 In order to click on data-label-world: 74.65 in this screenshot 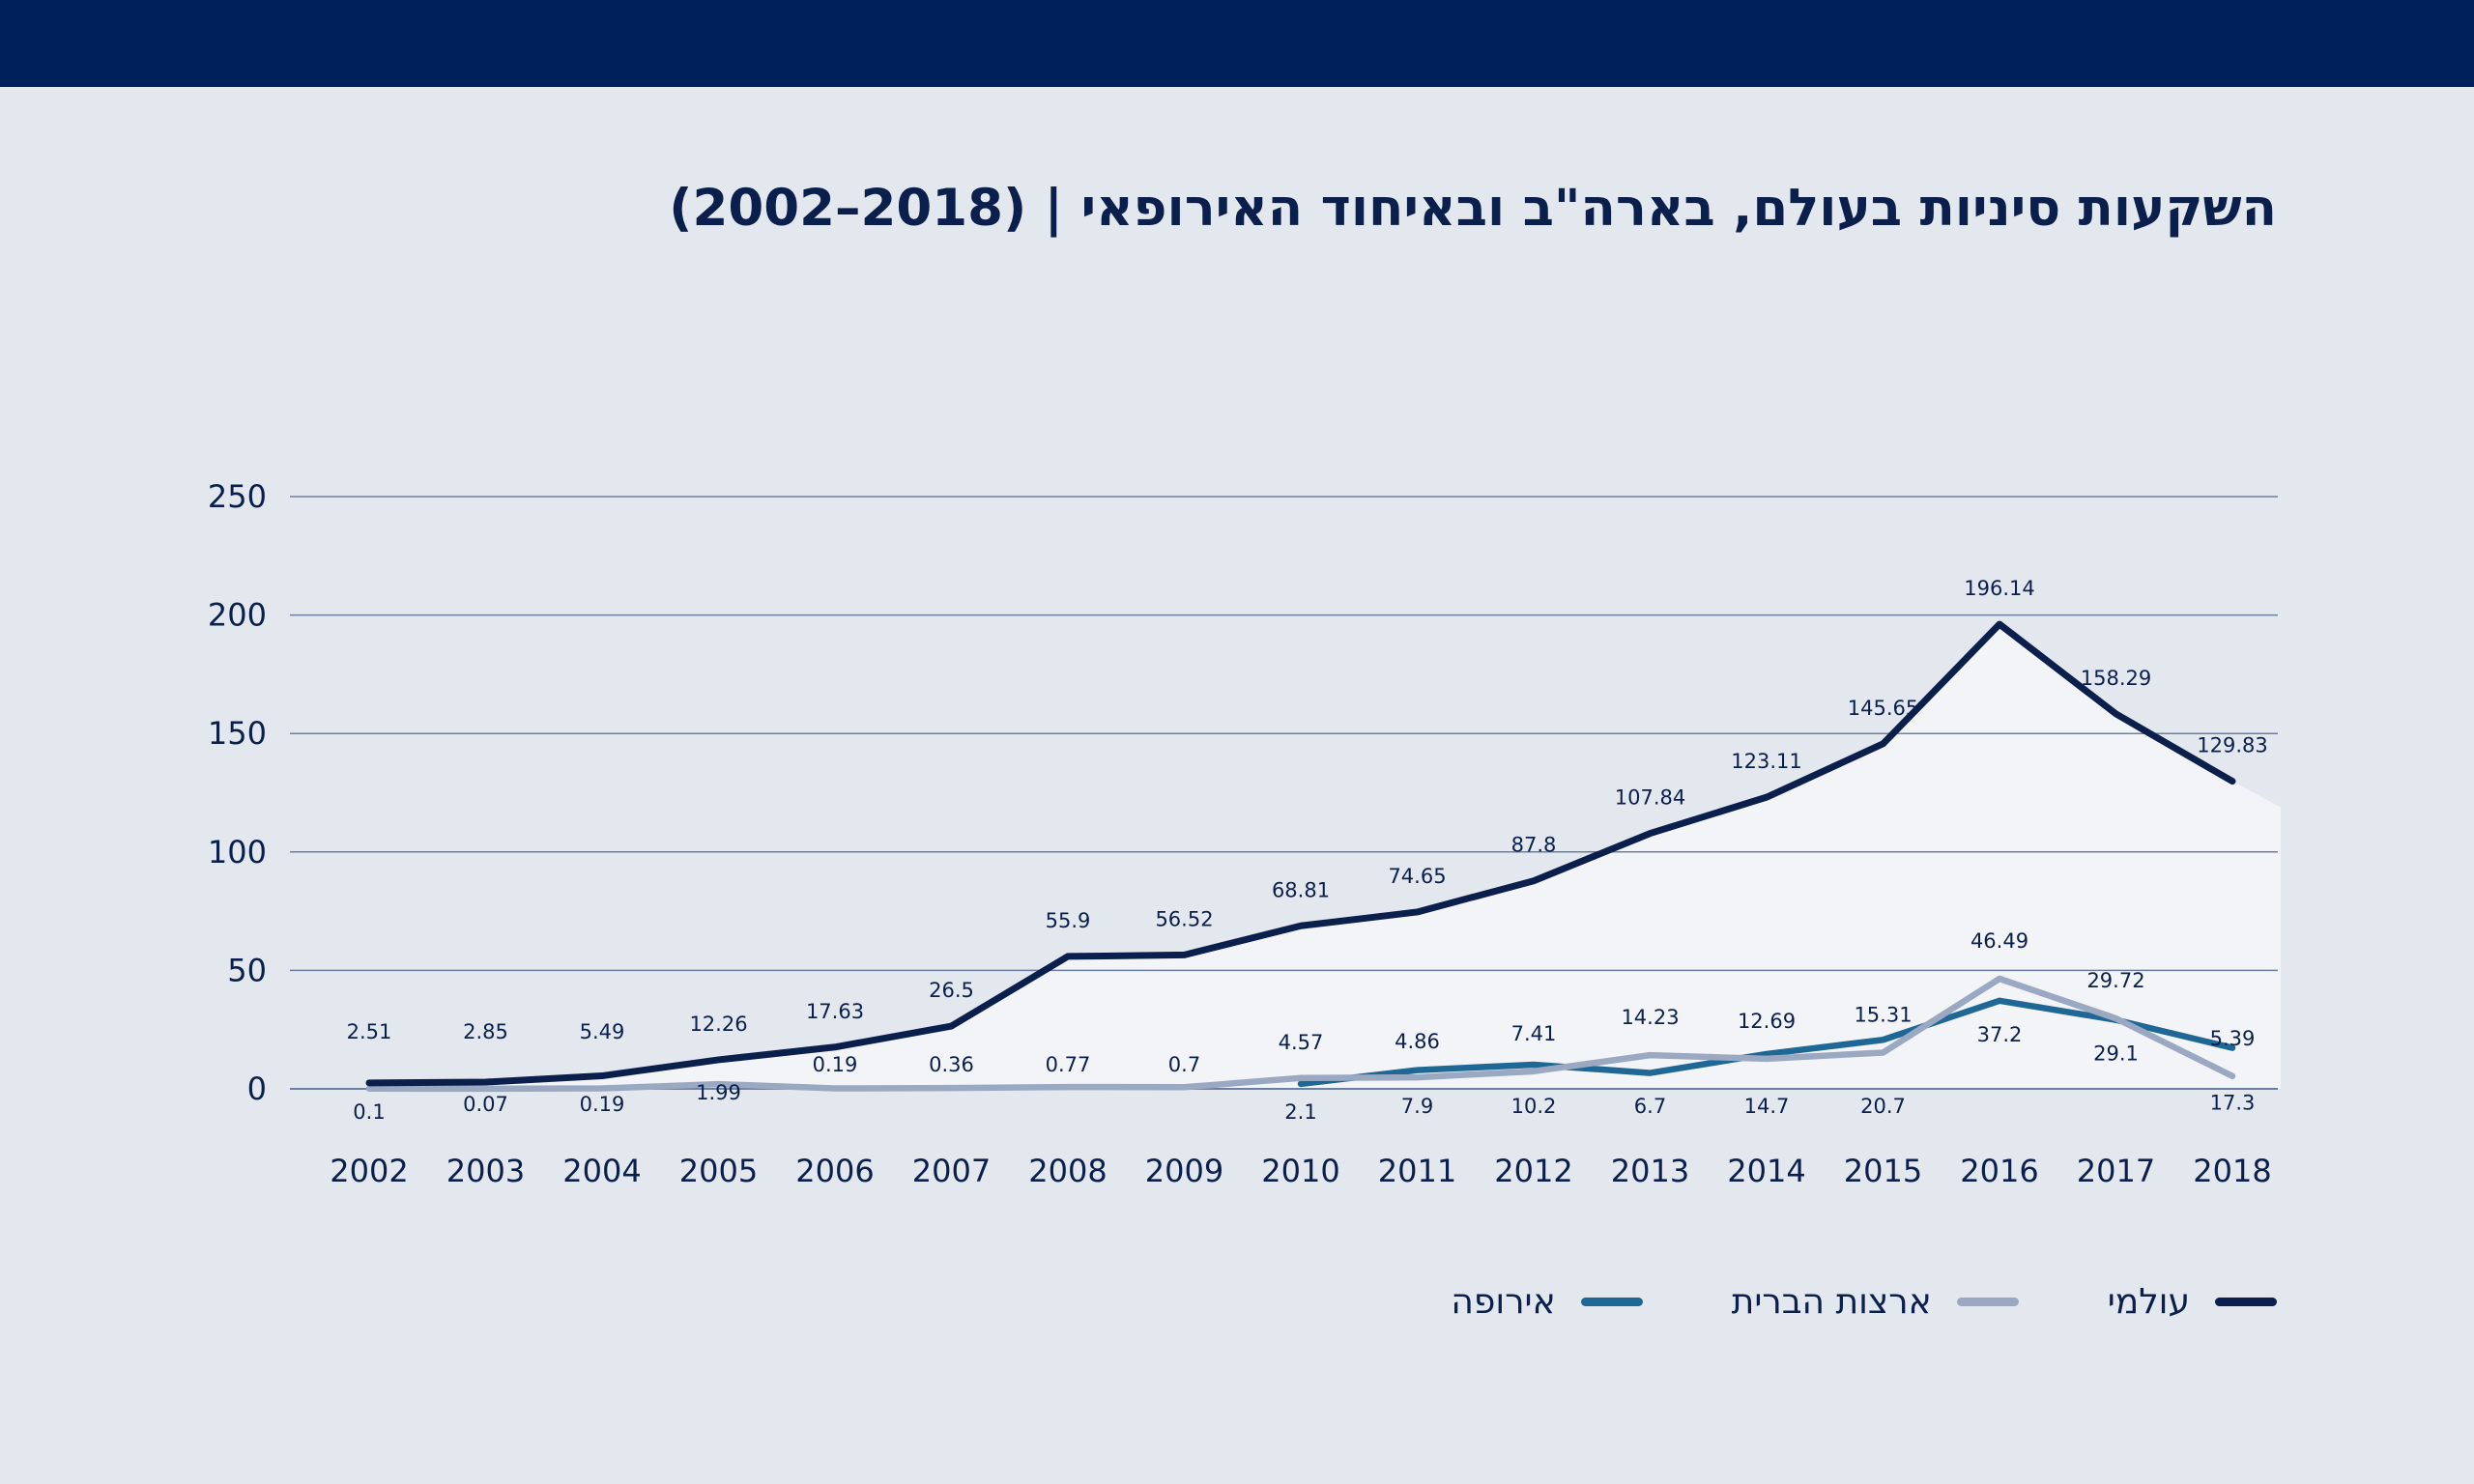, I will do `click(1417, 877)`.